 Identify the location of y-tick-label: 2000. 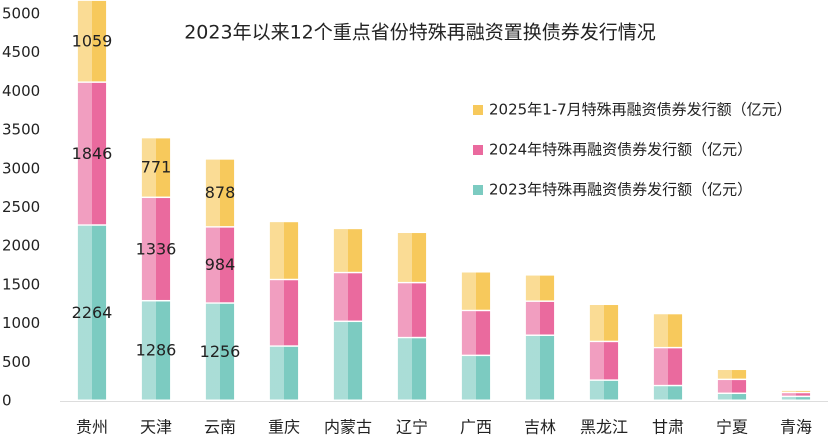
(21, 246).